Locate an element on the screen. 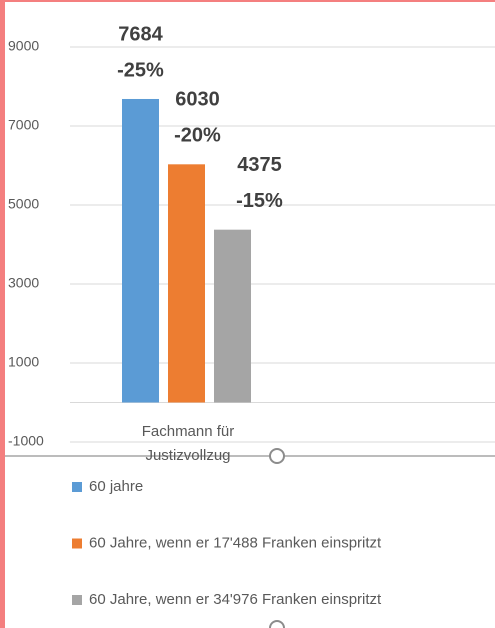  border-top is located at coordinates (247, 1).